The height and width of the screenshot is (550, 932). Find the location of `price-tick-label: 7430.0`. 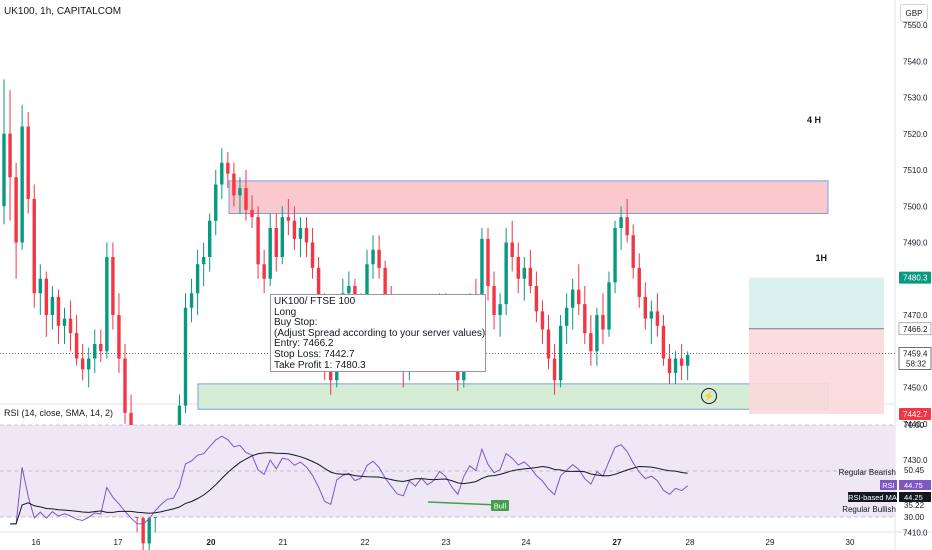

price-tick-label: 7430.0 is located at coordinates (915, 460).